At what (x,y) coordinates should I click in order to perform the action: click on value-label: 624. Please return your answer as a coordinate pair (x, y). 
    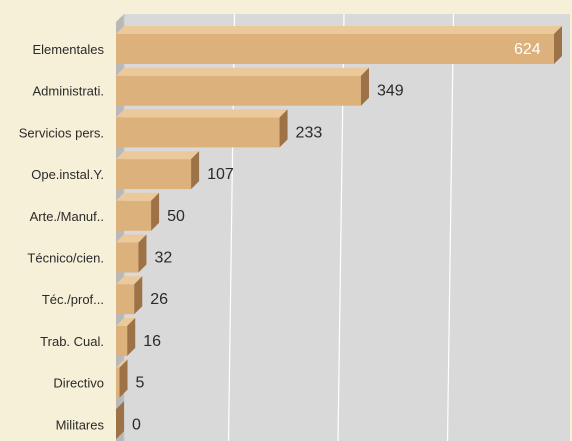
    Looking at the image, I should click on (527, 49).